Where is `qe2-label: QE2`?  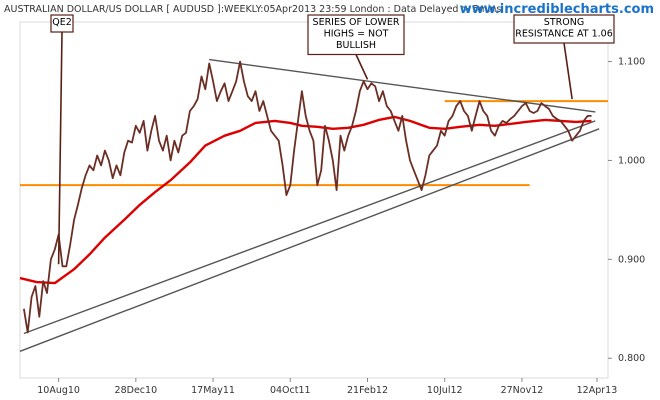
qe2-label: QE2 is located at coordinates (62, 22).